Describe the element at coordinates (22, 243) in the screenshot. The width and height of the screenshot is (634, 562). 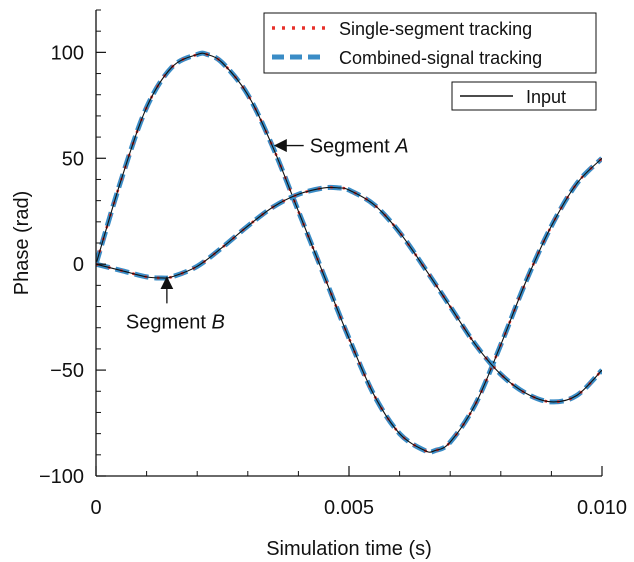
I see `y-axis-label: Phase (rad)` at that location.